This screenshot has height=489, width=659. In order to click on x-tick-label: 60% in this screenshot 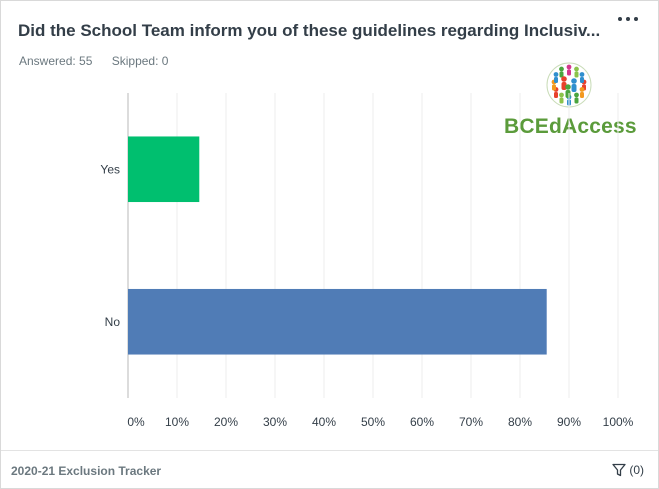, I will do `click(422, 422)`.